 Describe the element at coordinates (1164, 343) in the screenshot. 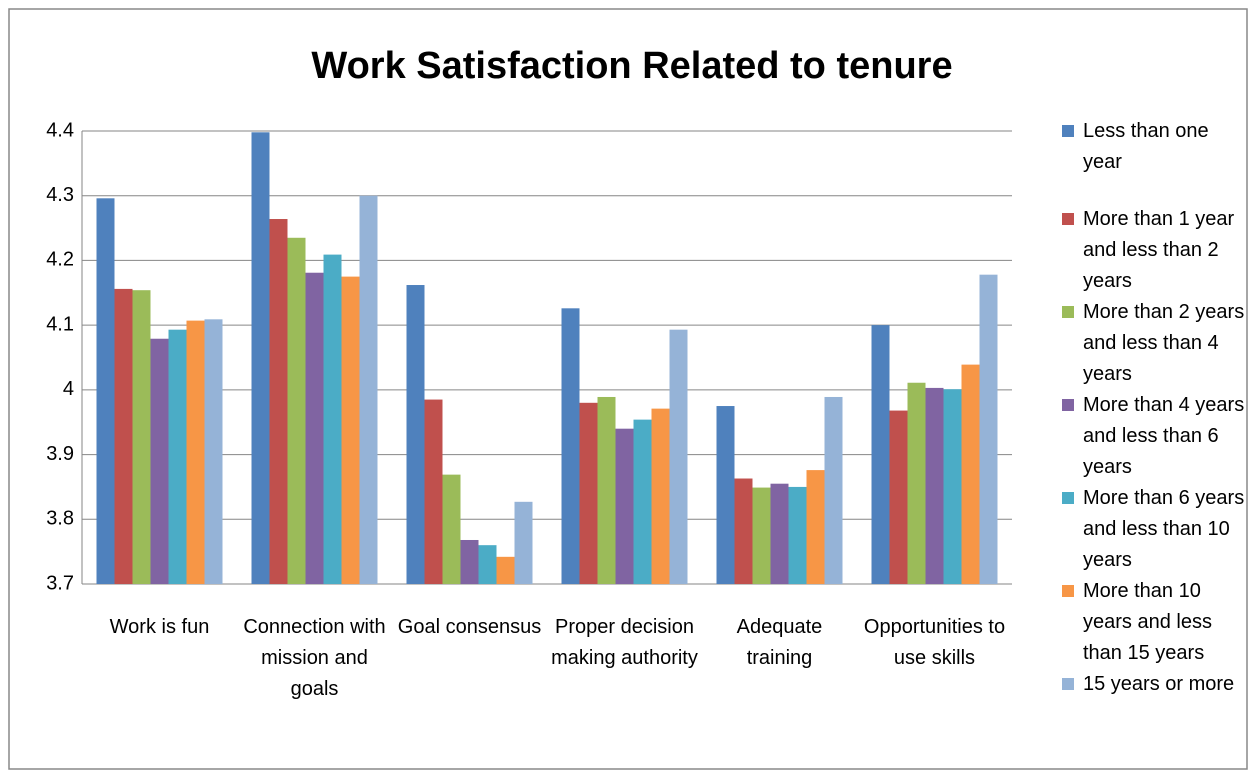

I see `legend-label: More than 2 years and less than 4 years` at that location.